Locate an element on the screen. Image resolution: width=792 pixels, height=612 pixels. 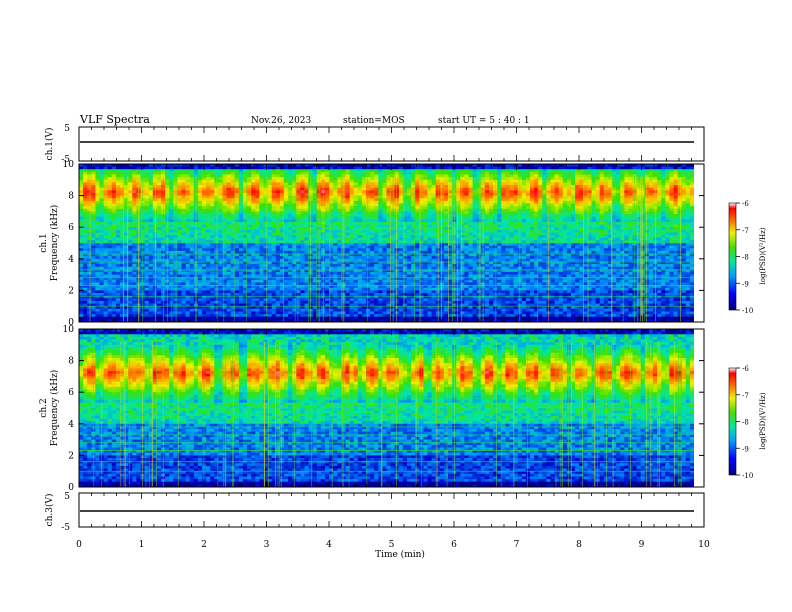
ch2-colorbar is located at coordinates (732, 421).